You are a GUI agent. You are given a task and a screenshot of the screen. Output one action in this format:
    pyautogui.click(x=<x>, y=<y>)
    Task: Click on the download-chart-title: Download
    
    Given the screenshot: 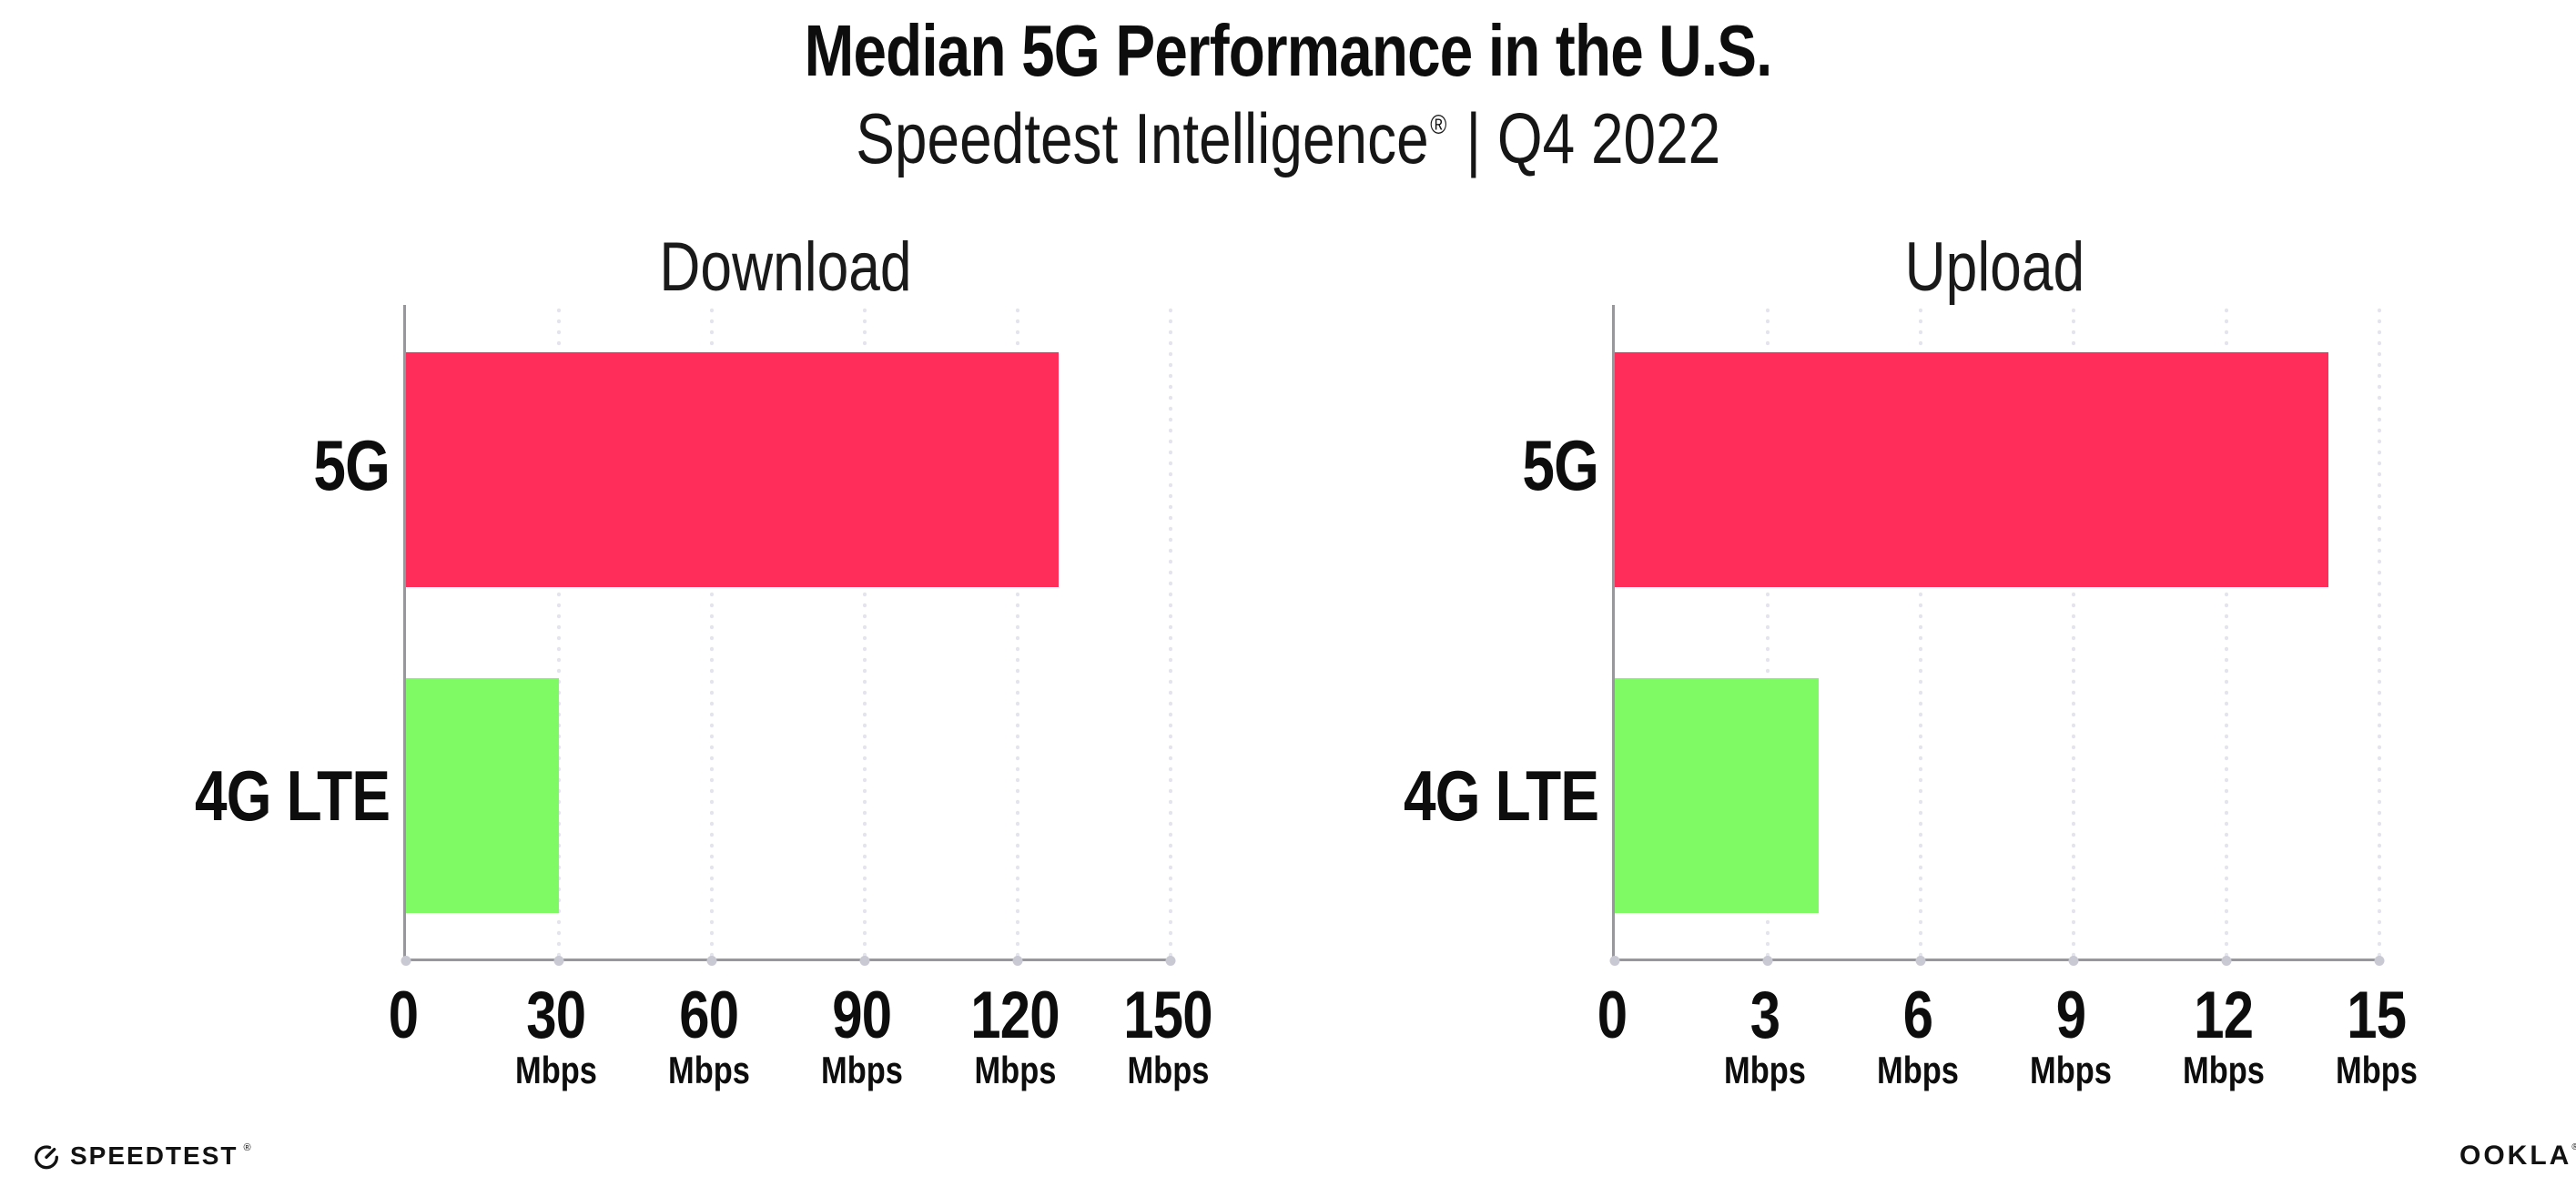 What is the action you would take?
    pyautogui.click(x=785, y=267)
    